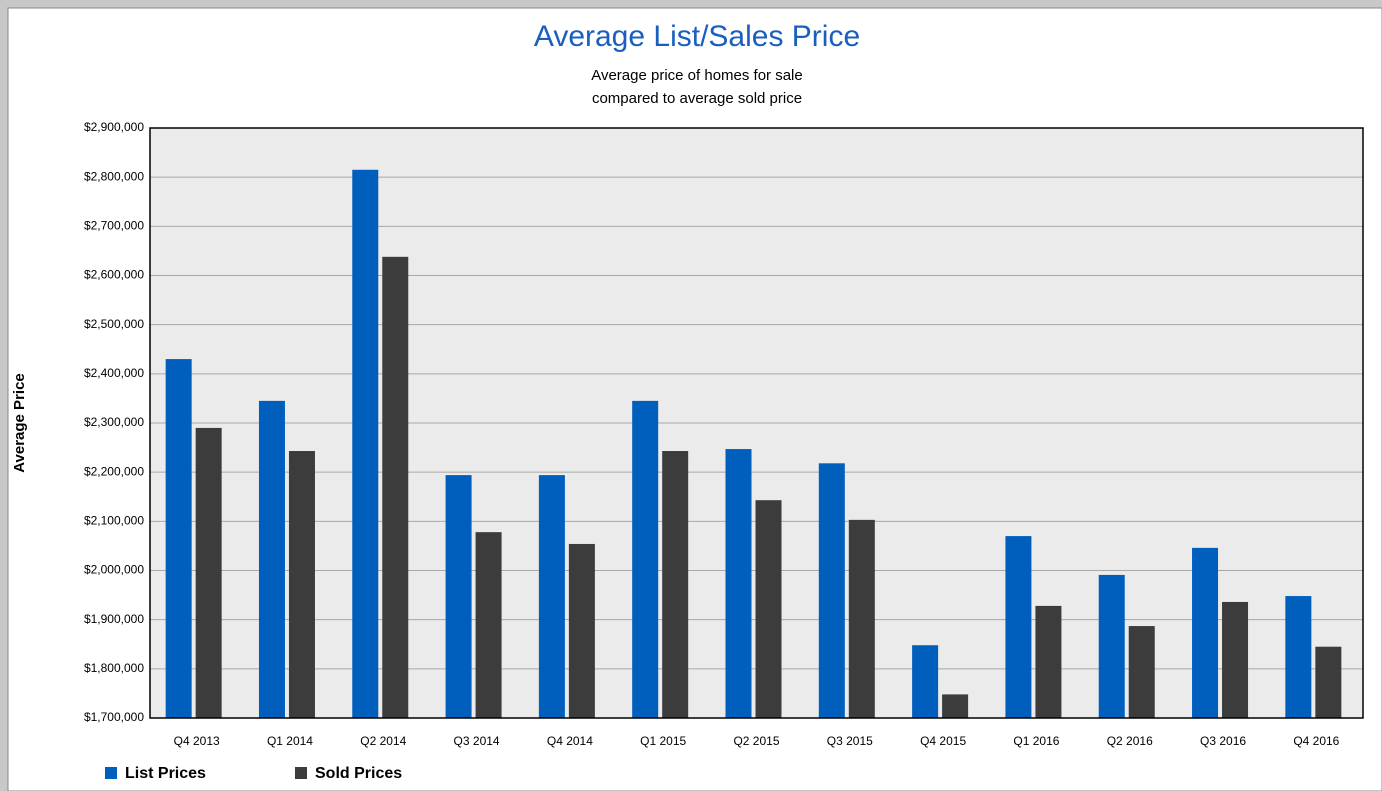 This screenshot has height=791, width=1382. Describe the element at coordinates (197, 741) in the screenshot. I see `x-tick-label: Q4 2013` at that location.